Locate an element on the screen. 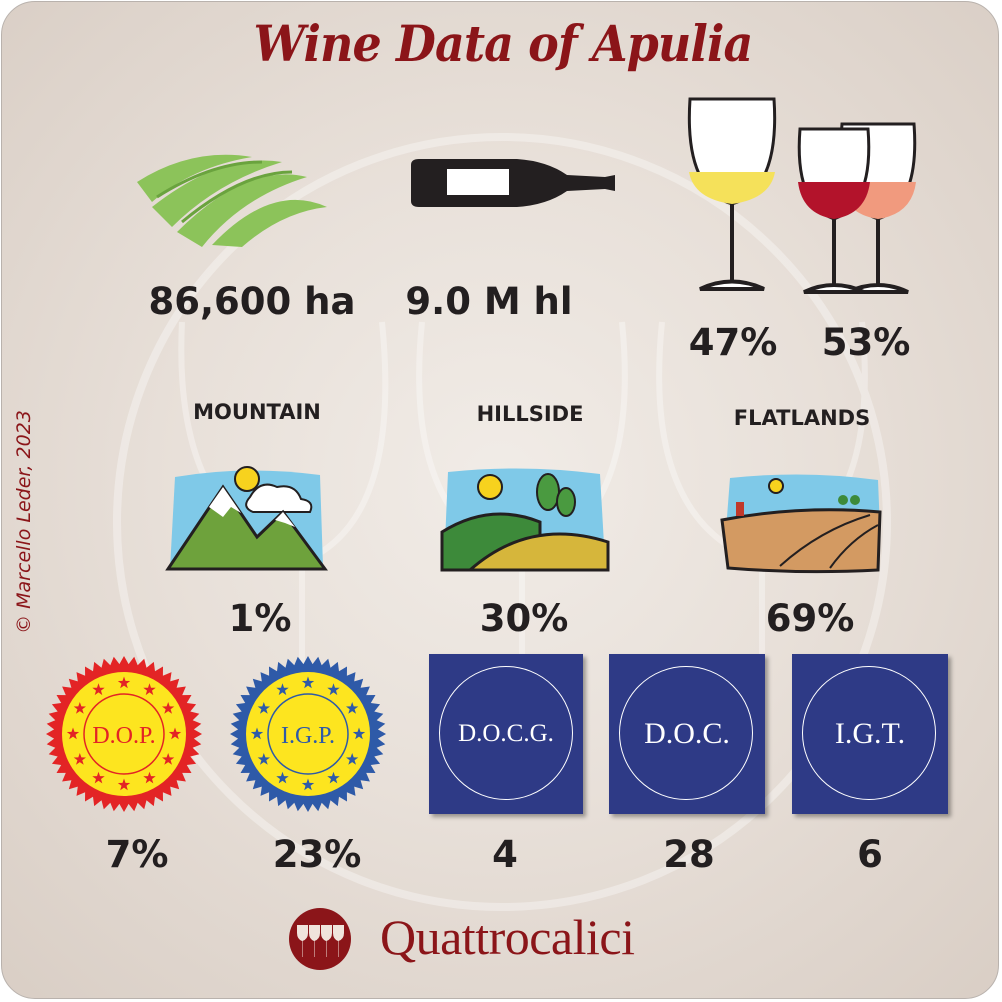 This screenshot has width=1002, height=1002. dop-seal-label: D.O.P. is located at coordinates (123, 736).